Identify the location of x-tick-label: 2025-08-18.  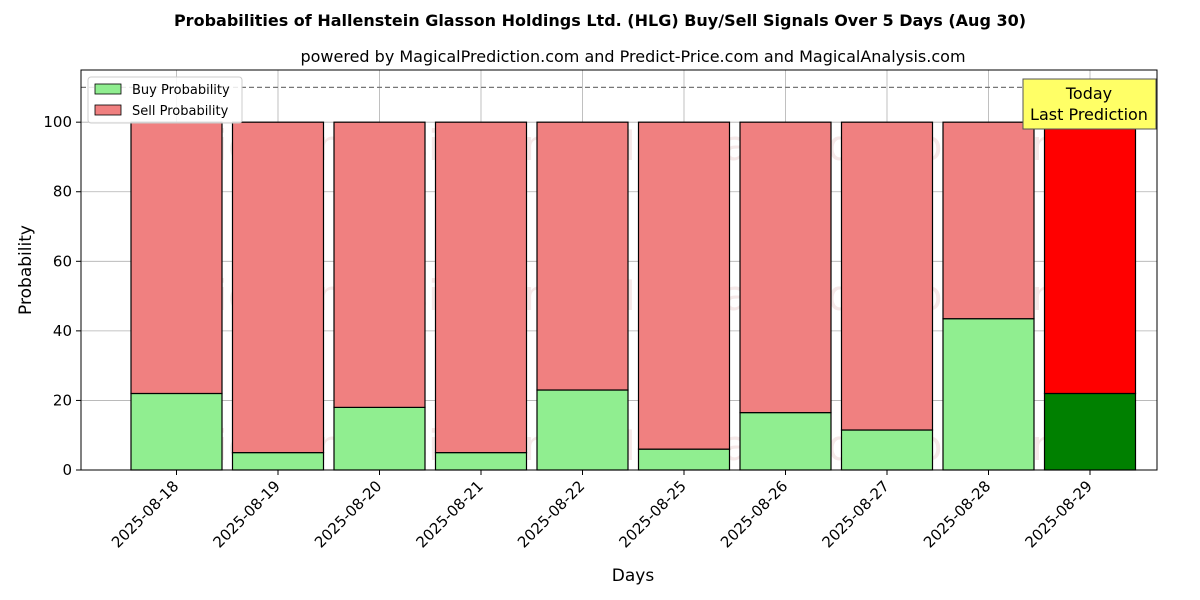
(145, 514).